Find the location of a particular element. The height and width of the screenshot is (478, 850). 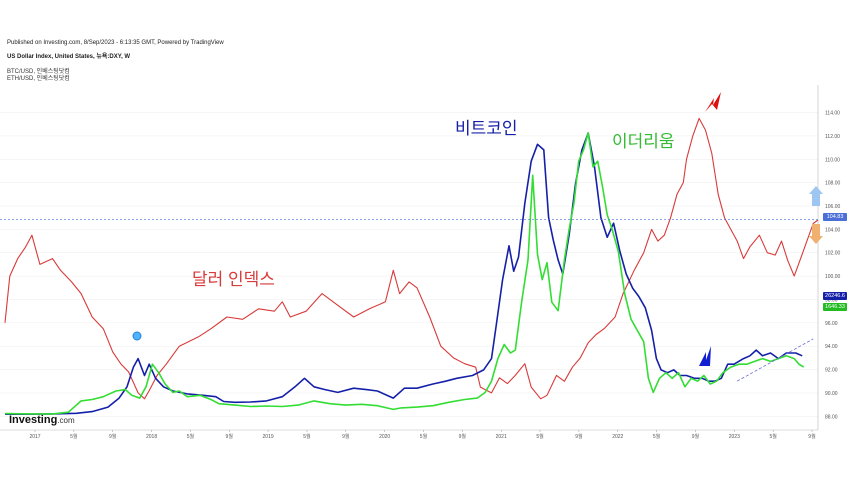

y-tick-label: 90.00 is located at coordinates (831, 394).